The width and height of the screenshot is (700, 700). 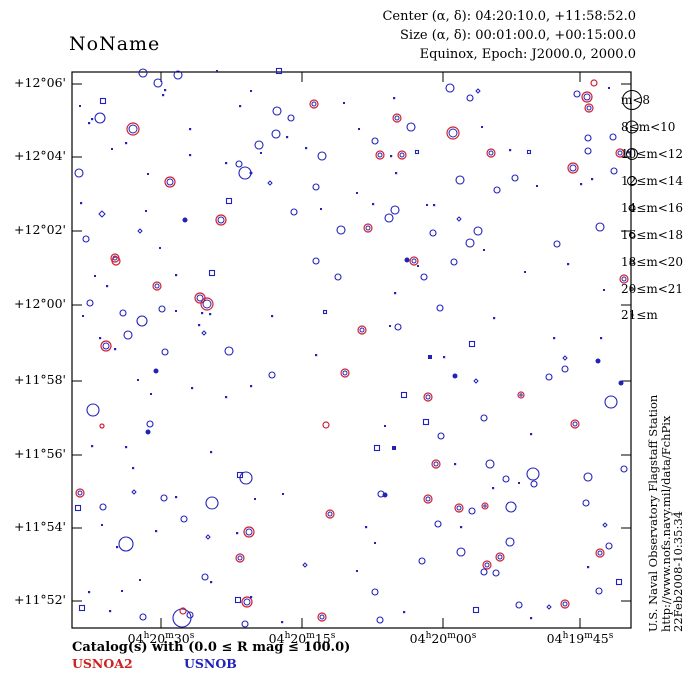 I want to click on x-tick-label: 04h19m45s, so click(x=580, y=639).